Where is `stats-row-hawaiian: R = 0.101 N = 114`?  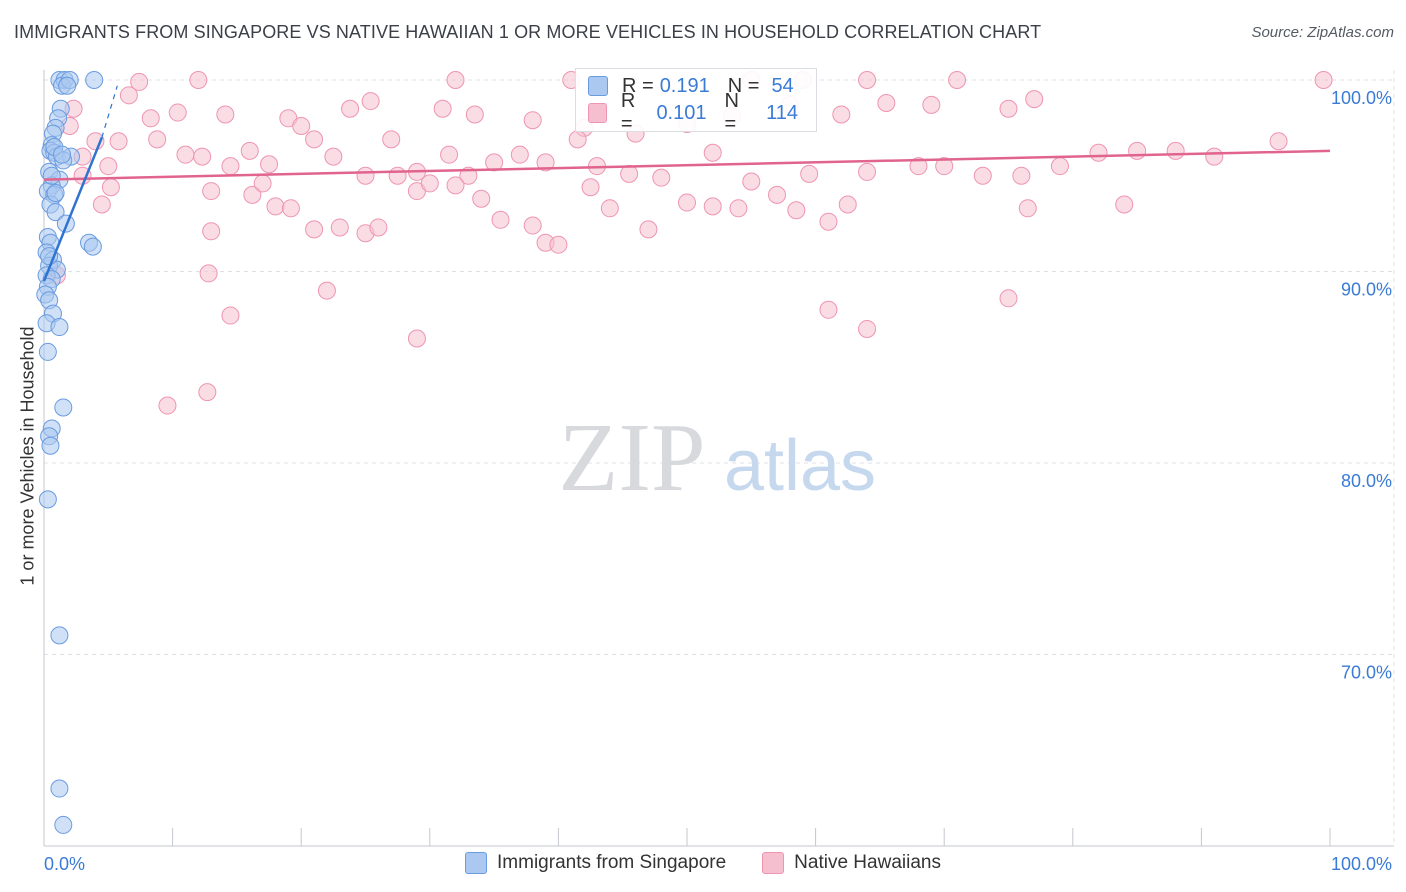 stats-row-hawaiian: R = 0.101 N = 114 is located at coordinates (702, 112).